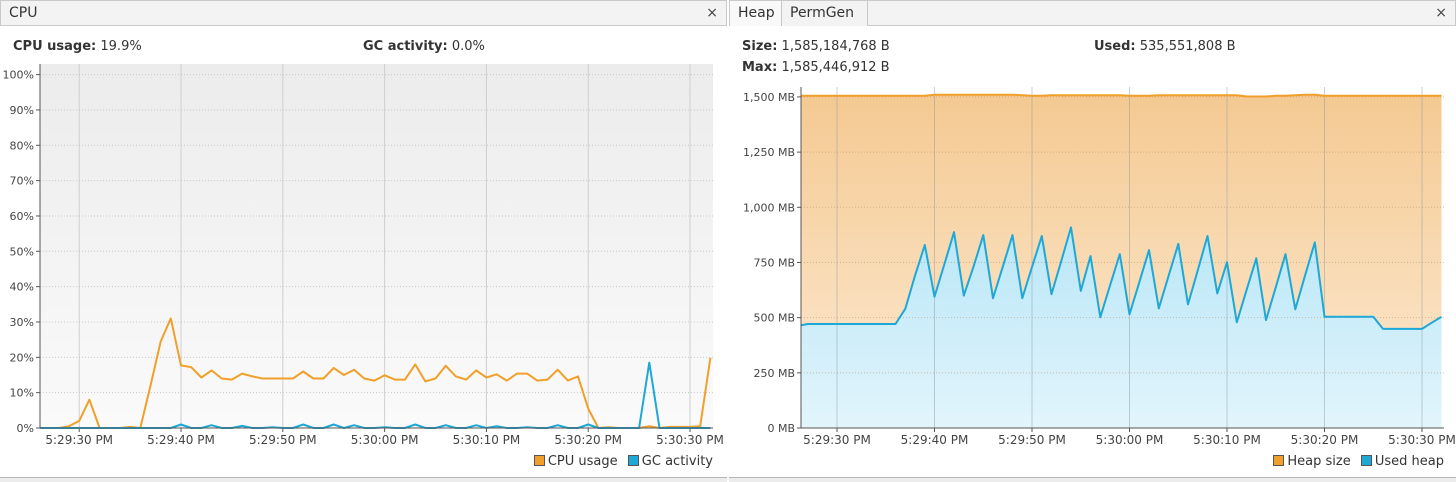 This screenshot has width=1456, height=482. Describe the element at coordinates (22, 287) in the screenshot. I see `y-tick-label: 40%` at that location.